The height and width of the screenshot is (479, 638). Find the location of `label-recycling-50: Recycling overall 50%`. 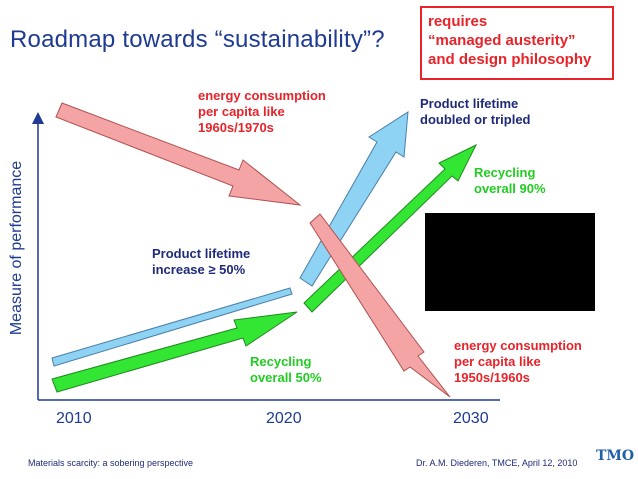

label-recycling-50: Recycling overall 50% is located at coordinates (286, 370).